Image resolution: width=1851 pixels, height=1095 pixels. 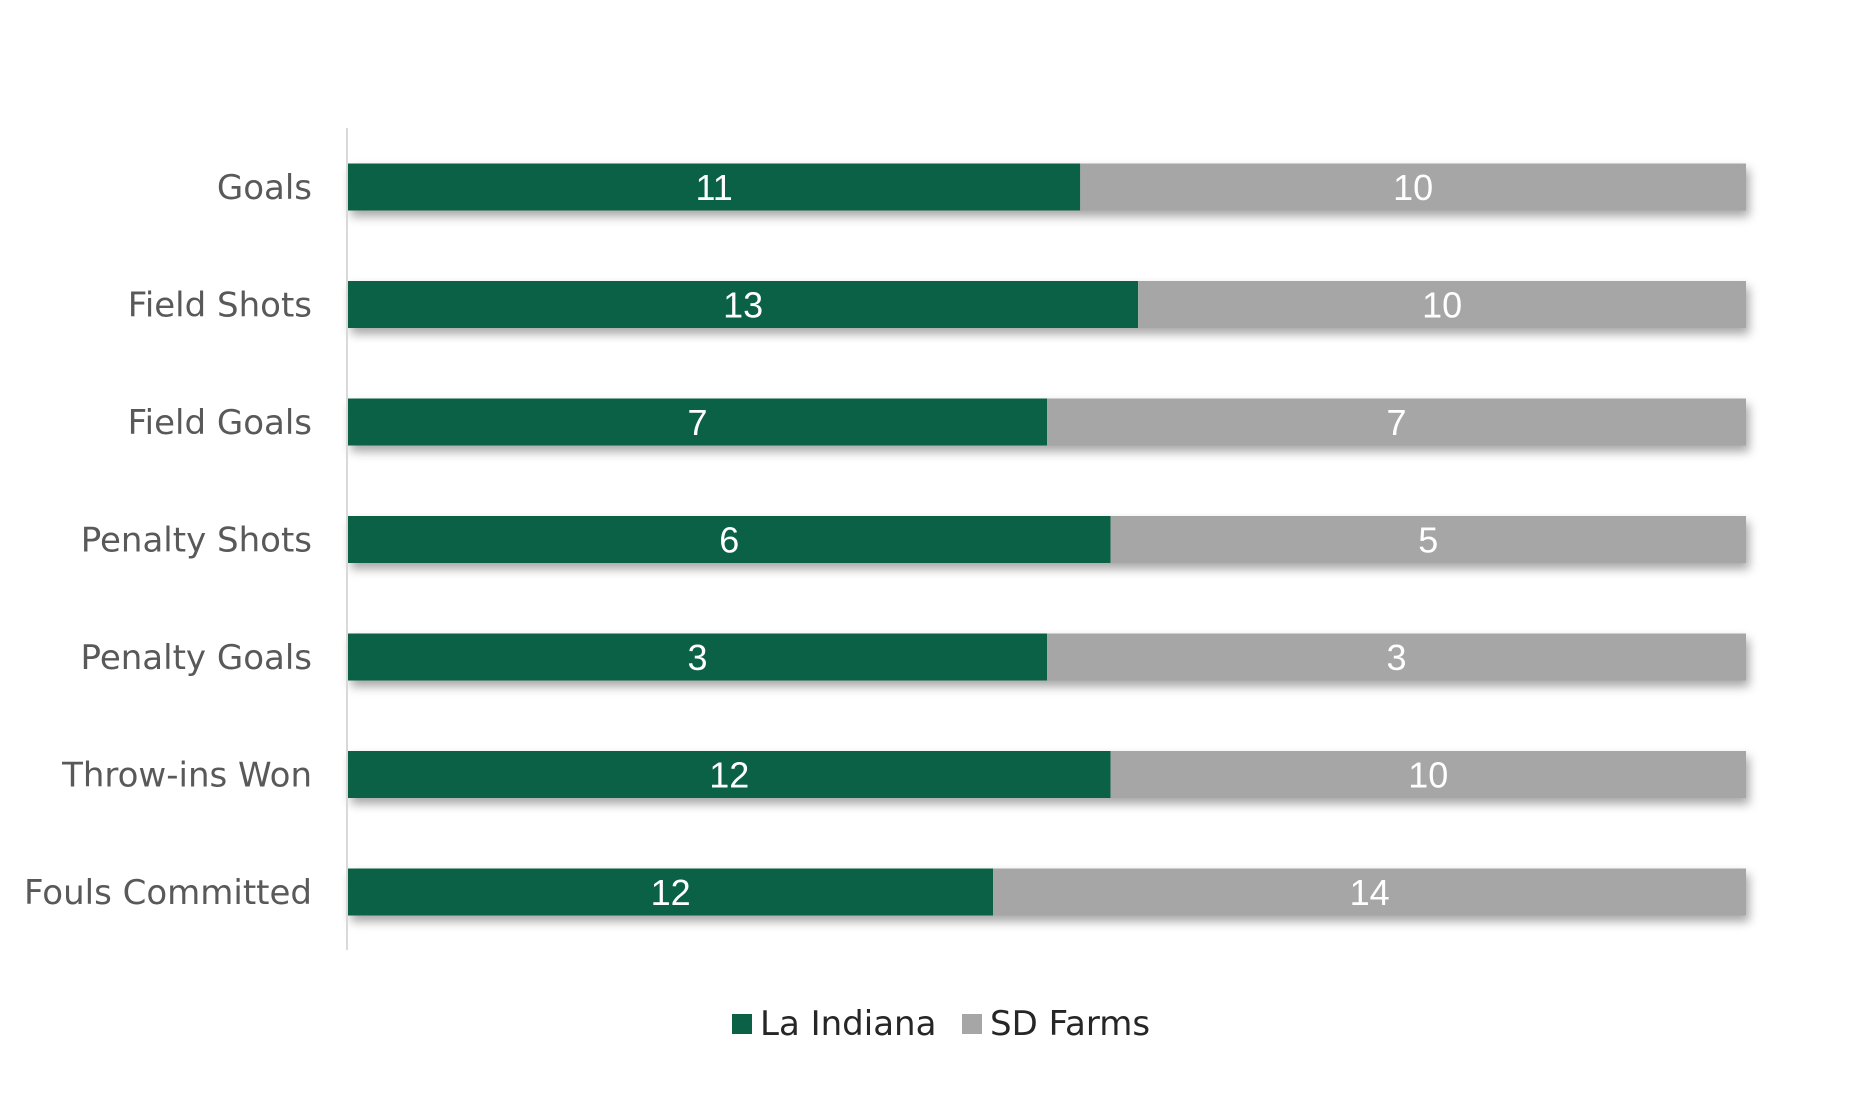 I want to click on category-label-field-goals: Field Goals, so click(x=220, y=423).